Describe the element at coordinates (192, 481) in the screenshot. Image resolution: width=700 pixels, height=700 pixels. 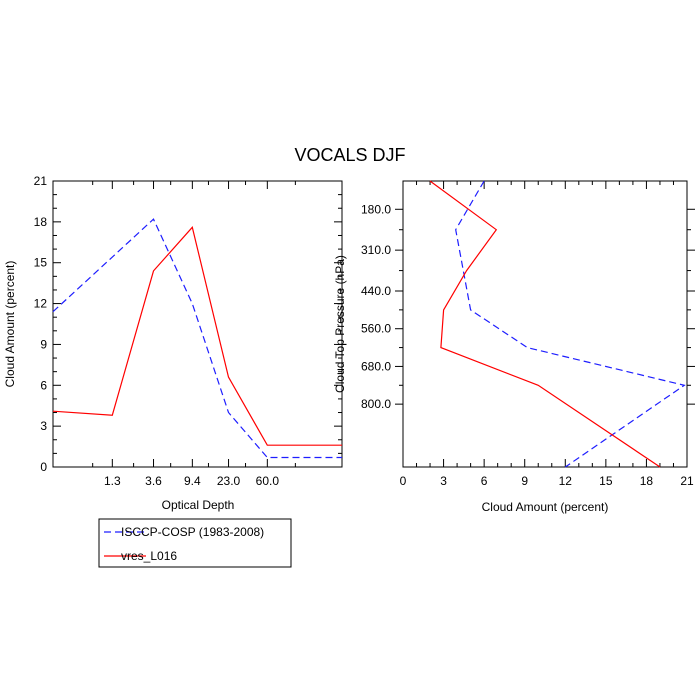
I see `left-x-tick-label: 9.4` at that location.